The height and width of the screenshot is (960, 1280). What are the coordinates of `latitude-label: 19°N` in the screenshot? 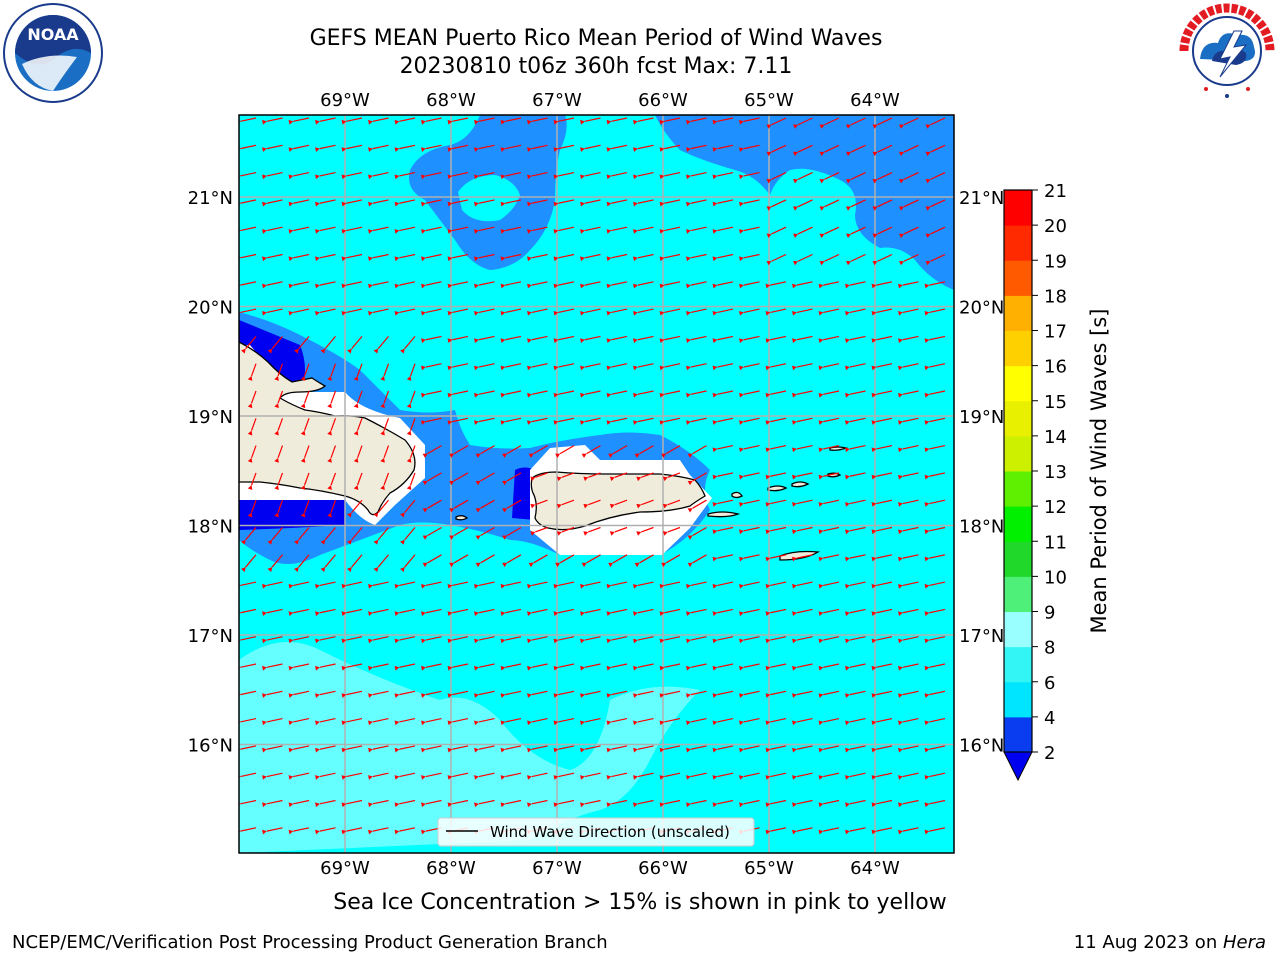 It's located at (981, 417).